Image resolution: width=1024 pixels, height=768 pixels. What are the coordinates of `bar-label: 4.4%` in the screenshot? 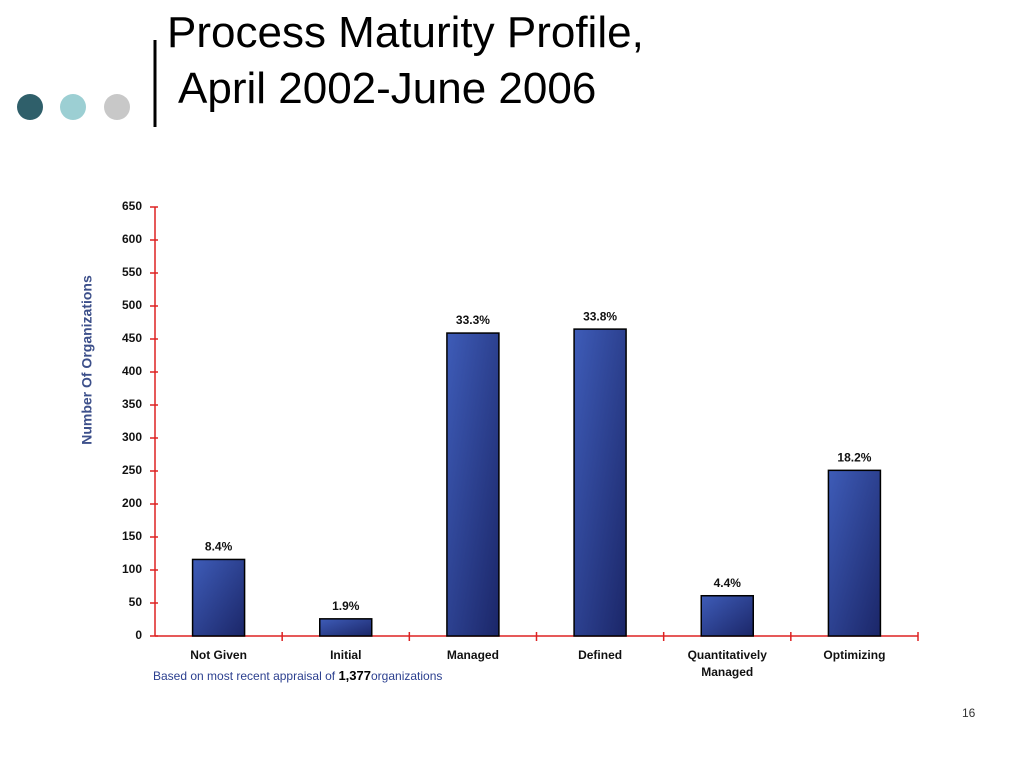 It's located at (728, 583).